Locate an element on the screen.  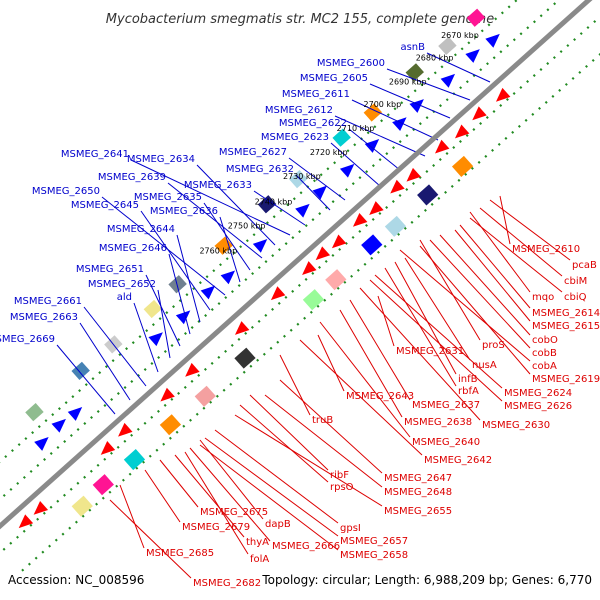
reverse-gene-label: rpsO is located at coordinates (342, 487).